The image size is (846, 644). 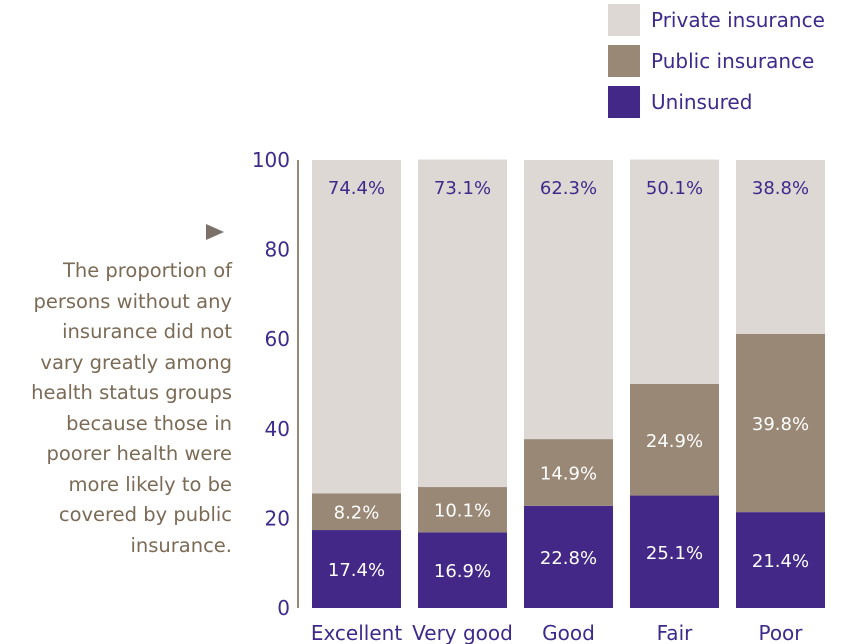 What do you see at coordinates (780, 632) in the screenshot?
I see `x-category-label: Poor` at bounding box center [780, 632].